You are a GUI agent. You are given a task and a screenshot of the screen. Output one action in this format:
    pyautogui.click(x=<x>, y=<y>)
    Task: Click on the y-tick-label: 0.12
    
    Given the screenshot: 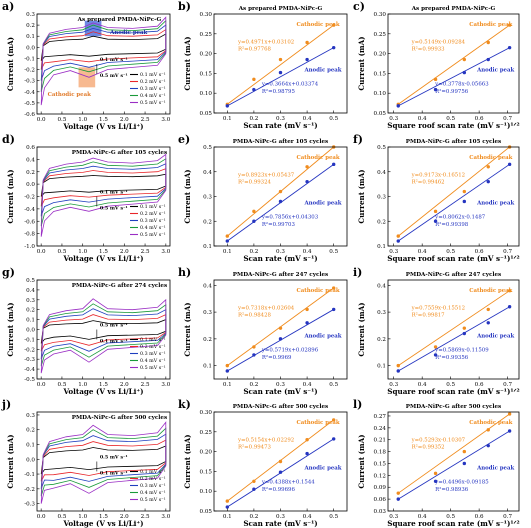 What is the action you would take?
    pyautogui.click(x=380, y=476)
    